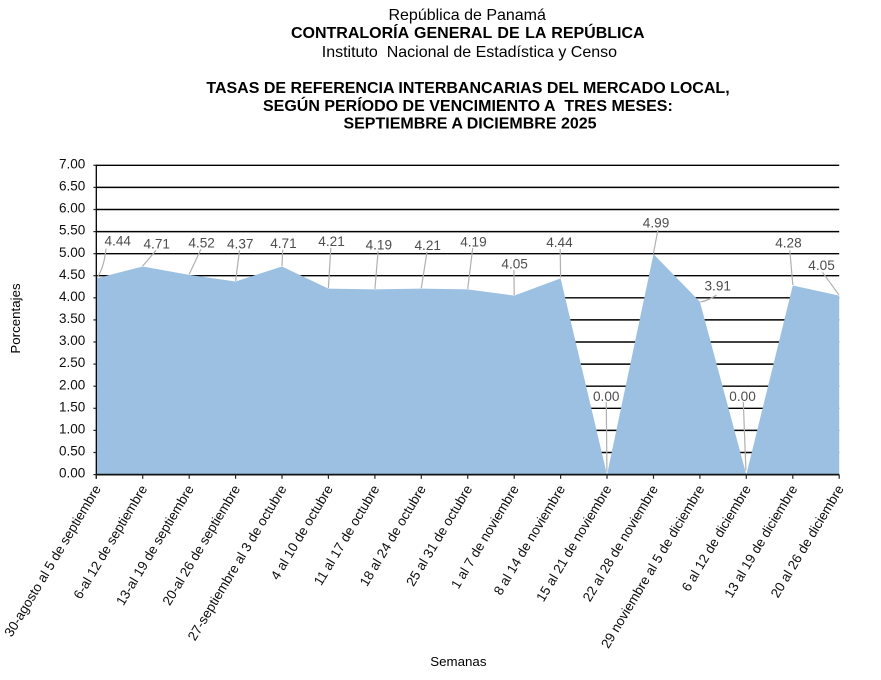 The width and height of the screenshot is (881, 680). What do you see at coordinates (72, 451) in the screenshot?
I see `svg-text: 0.50` at bounding box center [72, 451].